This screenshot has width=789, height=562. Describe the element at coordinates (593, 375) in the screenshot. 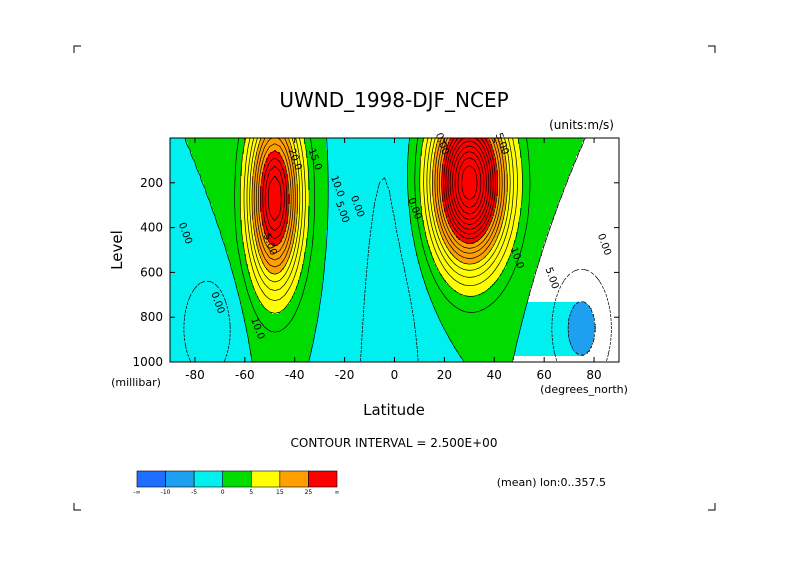

I see `x-tick-label: 80` at that location.